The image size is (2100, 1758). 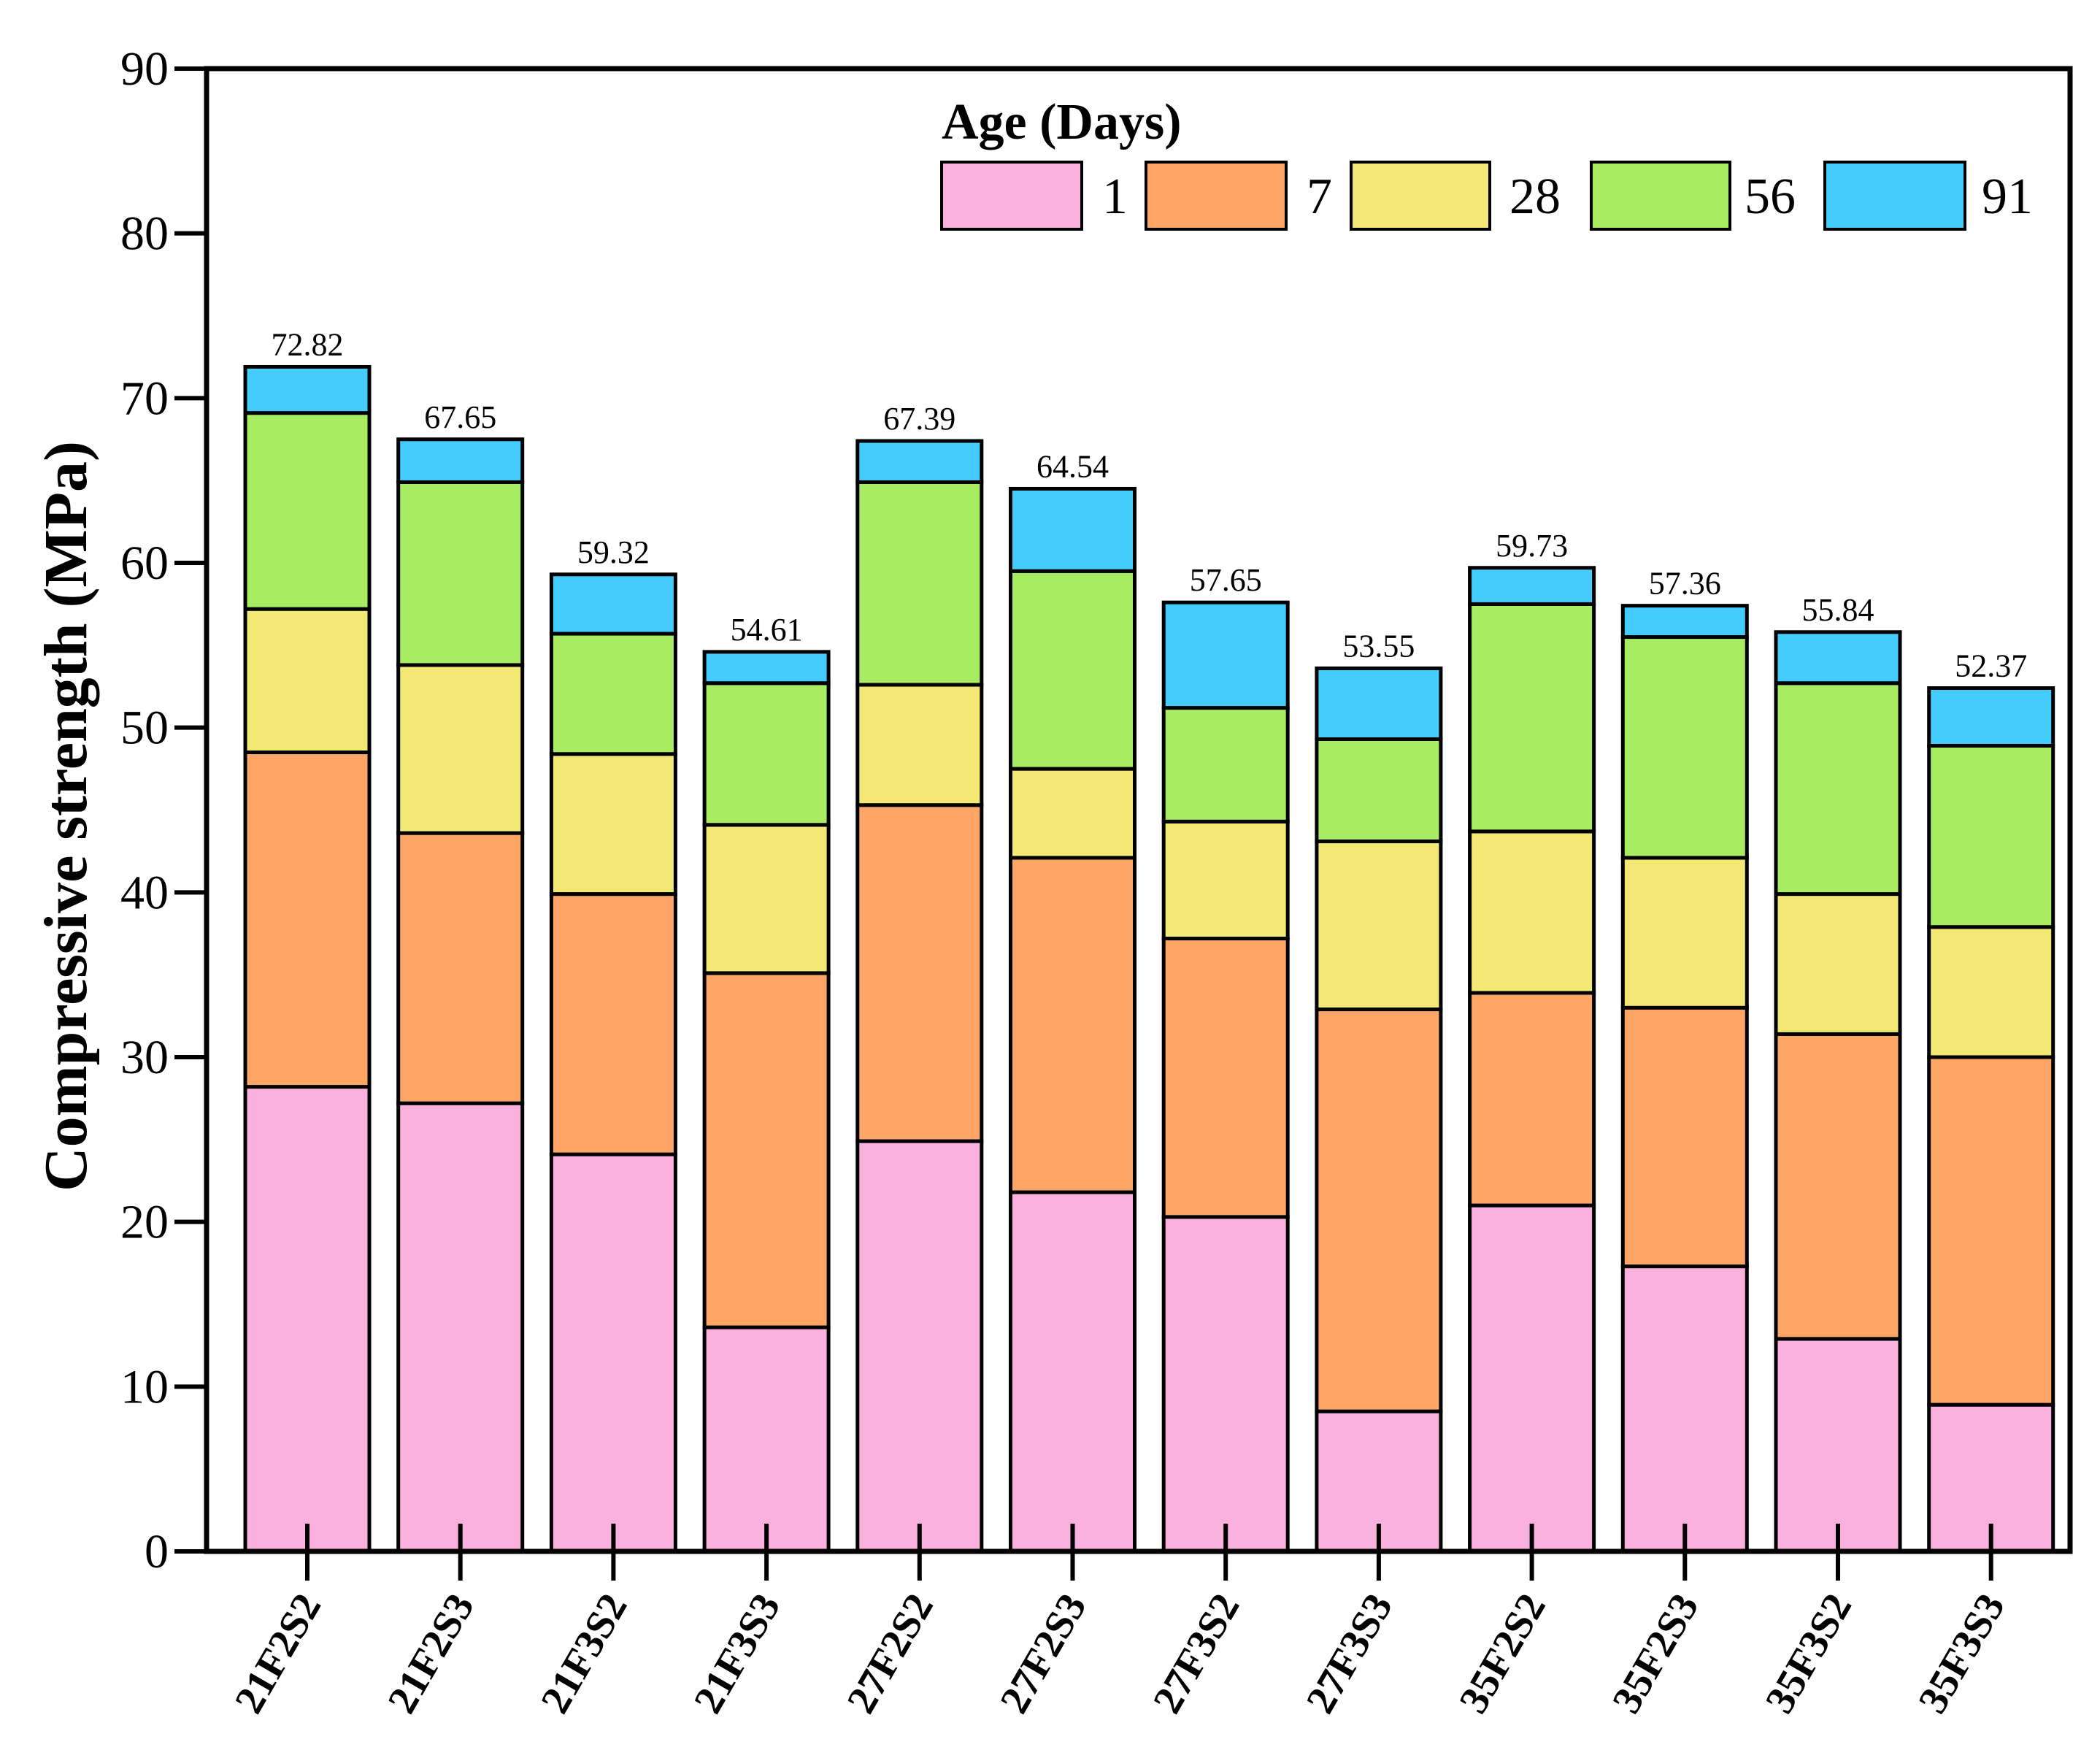 I want to click on y-axis-title: Compressive strength (MPa), so click(x=66, y=816).